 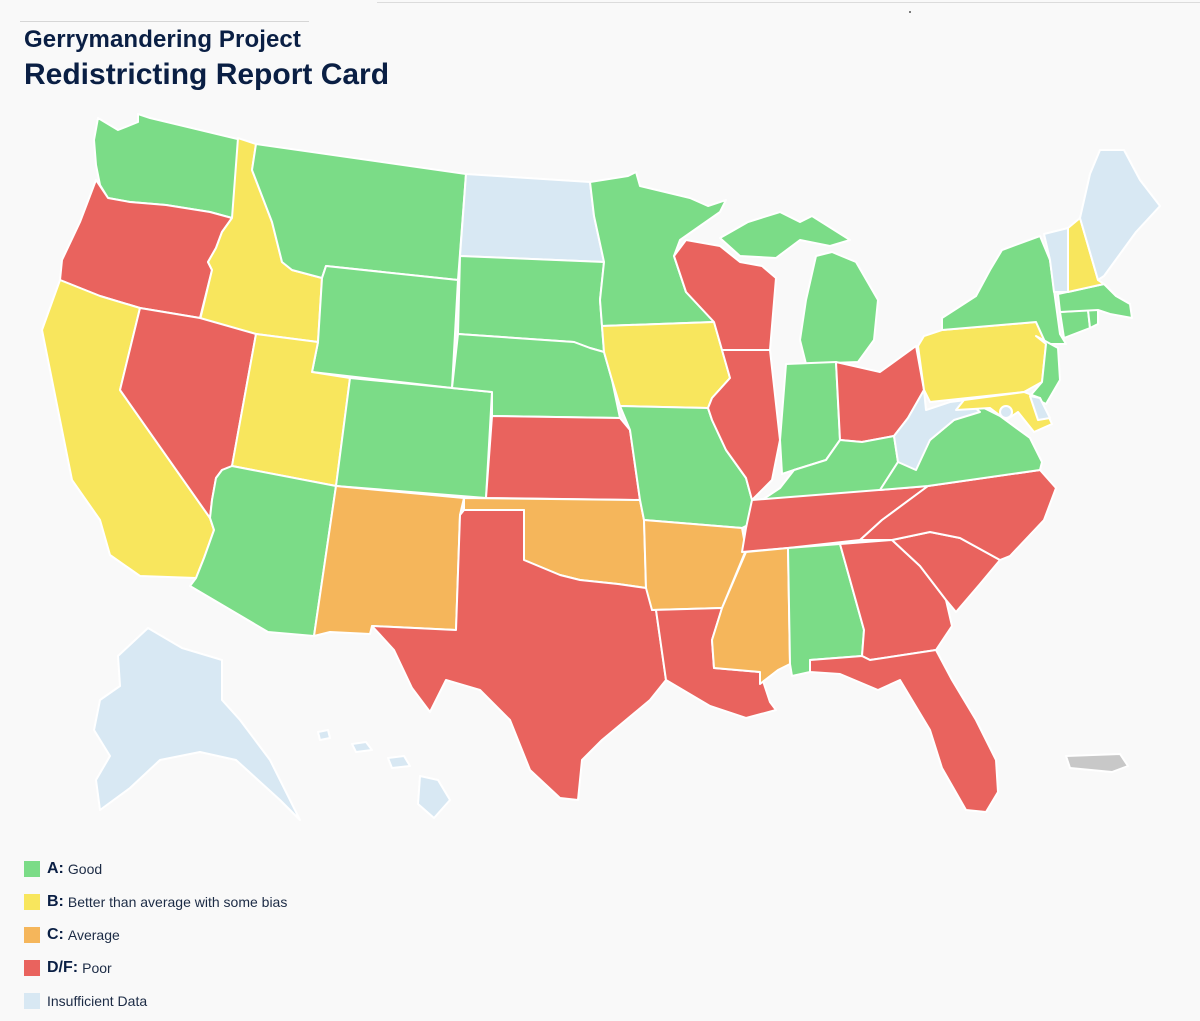 What do you see at coordinates (519, 655) in the screenshot?
I see `state-texas` at bounding box center [519, 655].